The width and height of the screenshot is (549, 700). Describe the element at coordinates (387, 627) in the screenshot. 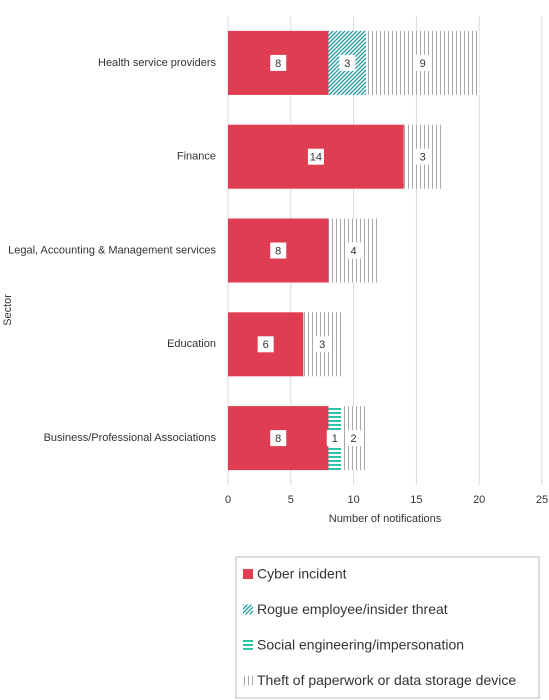

I see `legend-box` at that location.